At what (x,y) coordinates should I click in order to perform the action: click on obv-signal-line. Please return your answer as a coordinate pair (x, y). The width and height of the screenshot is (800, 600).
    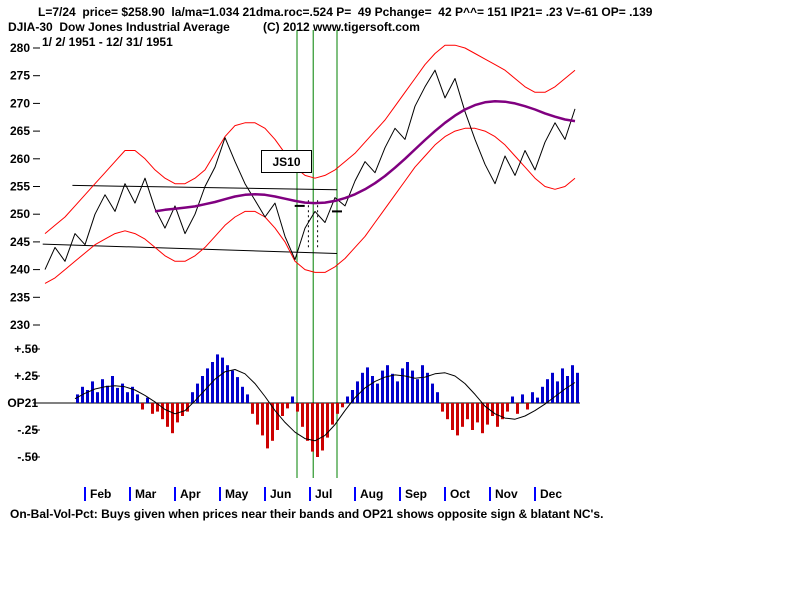
    Looking at the image, I should click on (325, 405).